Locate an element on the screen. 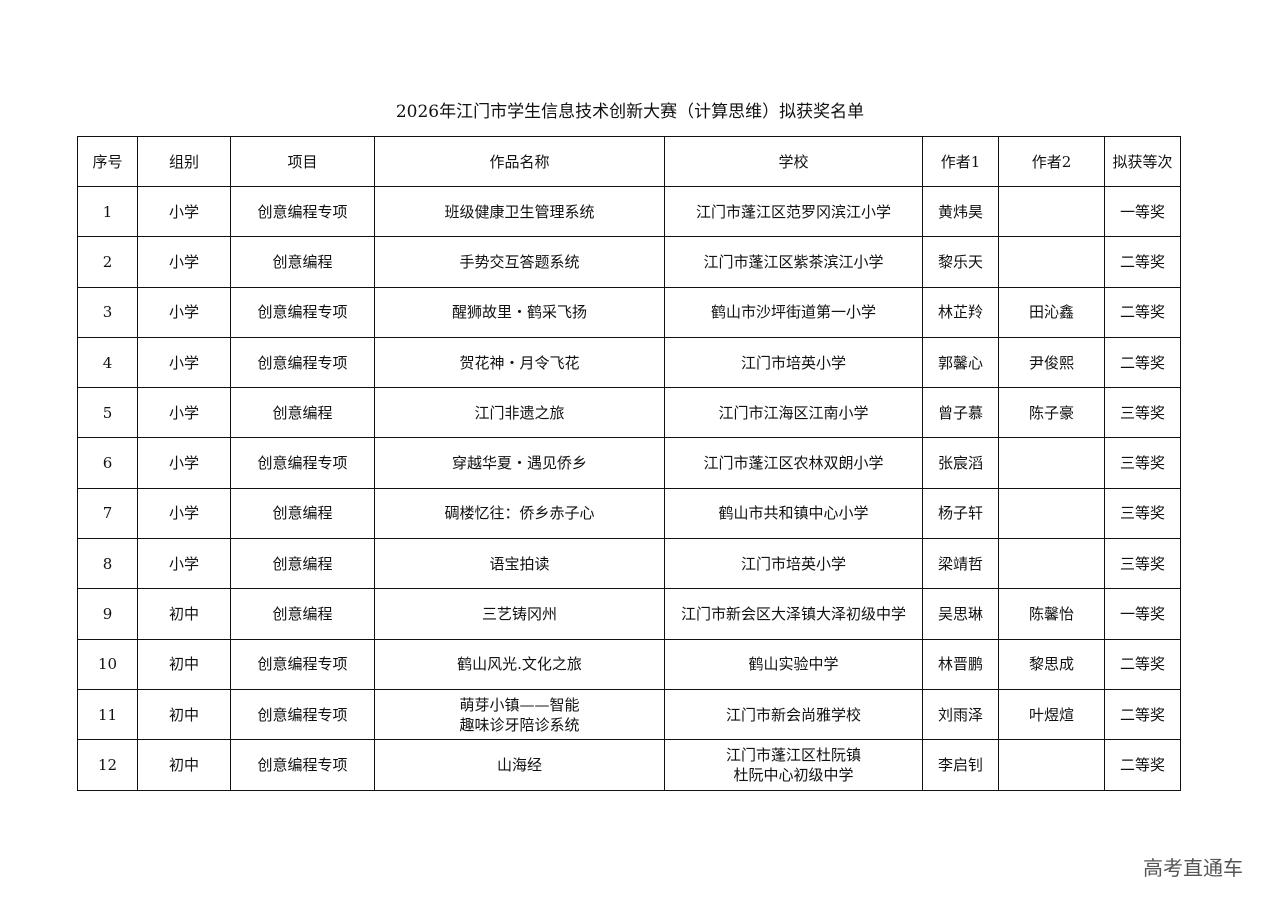  watermark: 高考直通车 is located at coordinates (1193, 868).